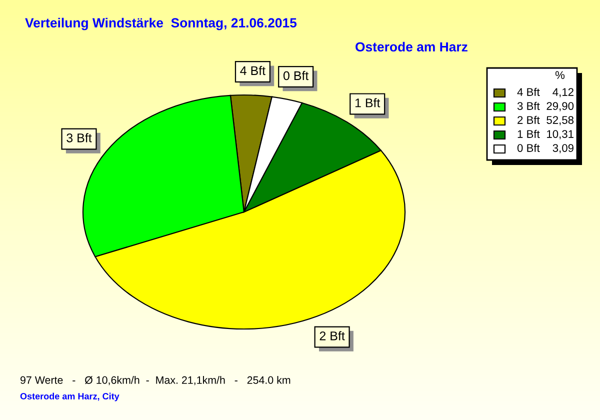 The image size is (600, 420). What do you see at coordinates (528, 148) in the screenshot?
I see `legend-label: 0 Bft` at bounding box center [528, 148].